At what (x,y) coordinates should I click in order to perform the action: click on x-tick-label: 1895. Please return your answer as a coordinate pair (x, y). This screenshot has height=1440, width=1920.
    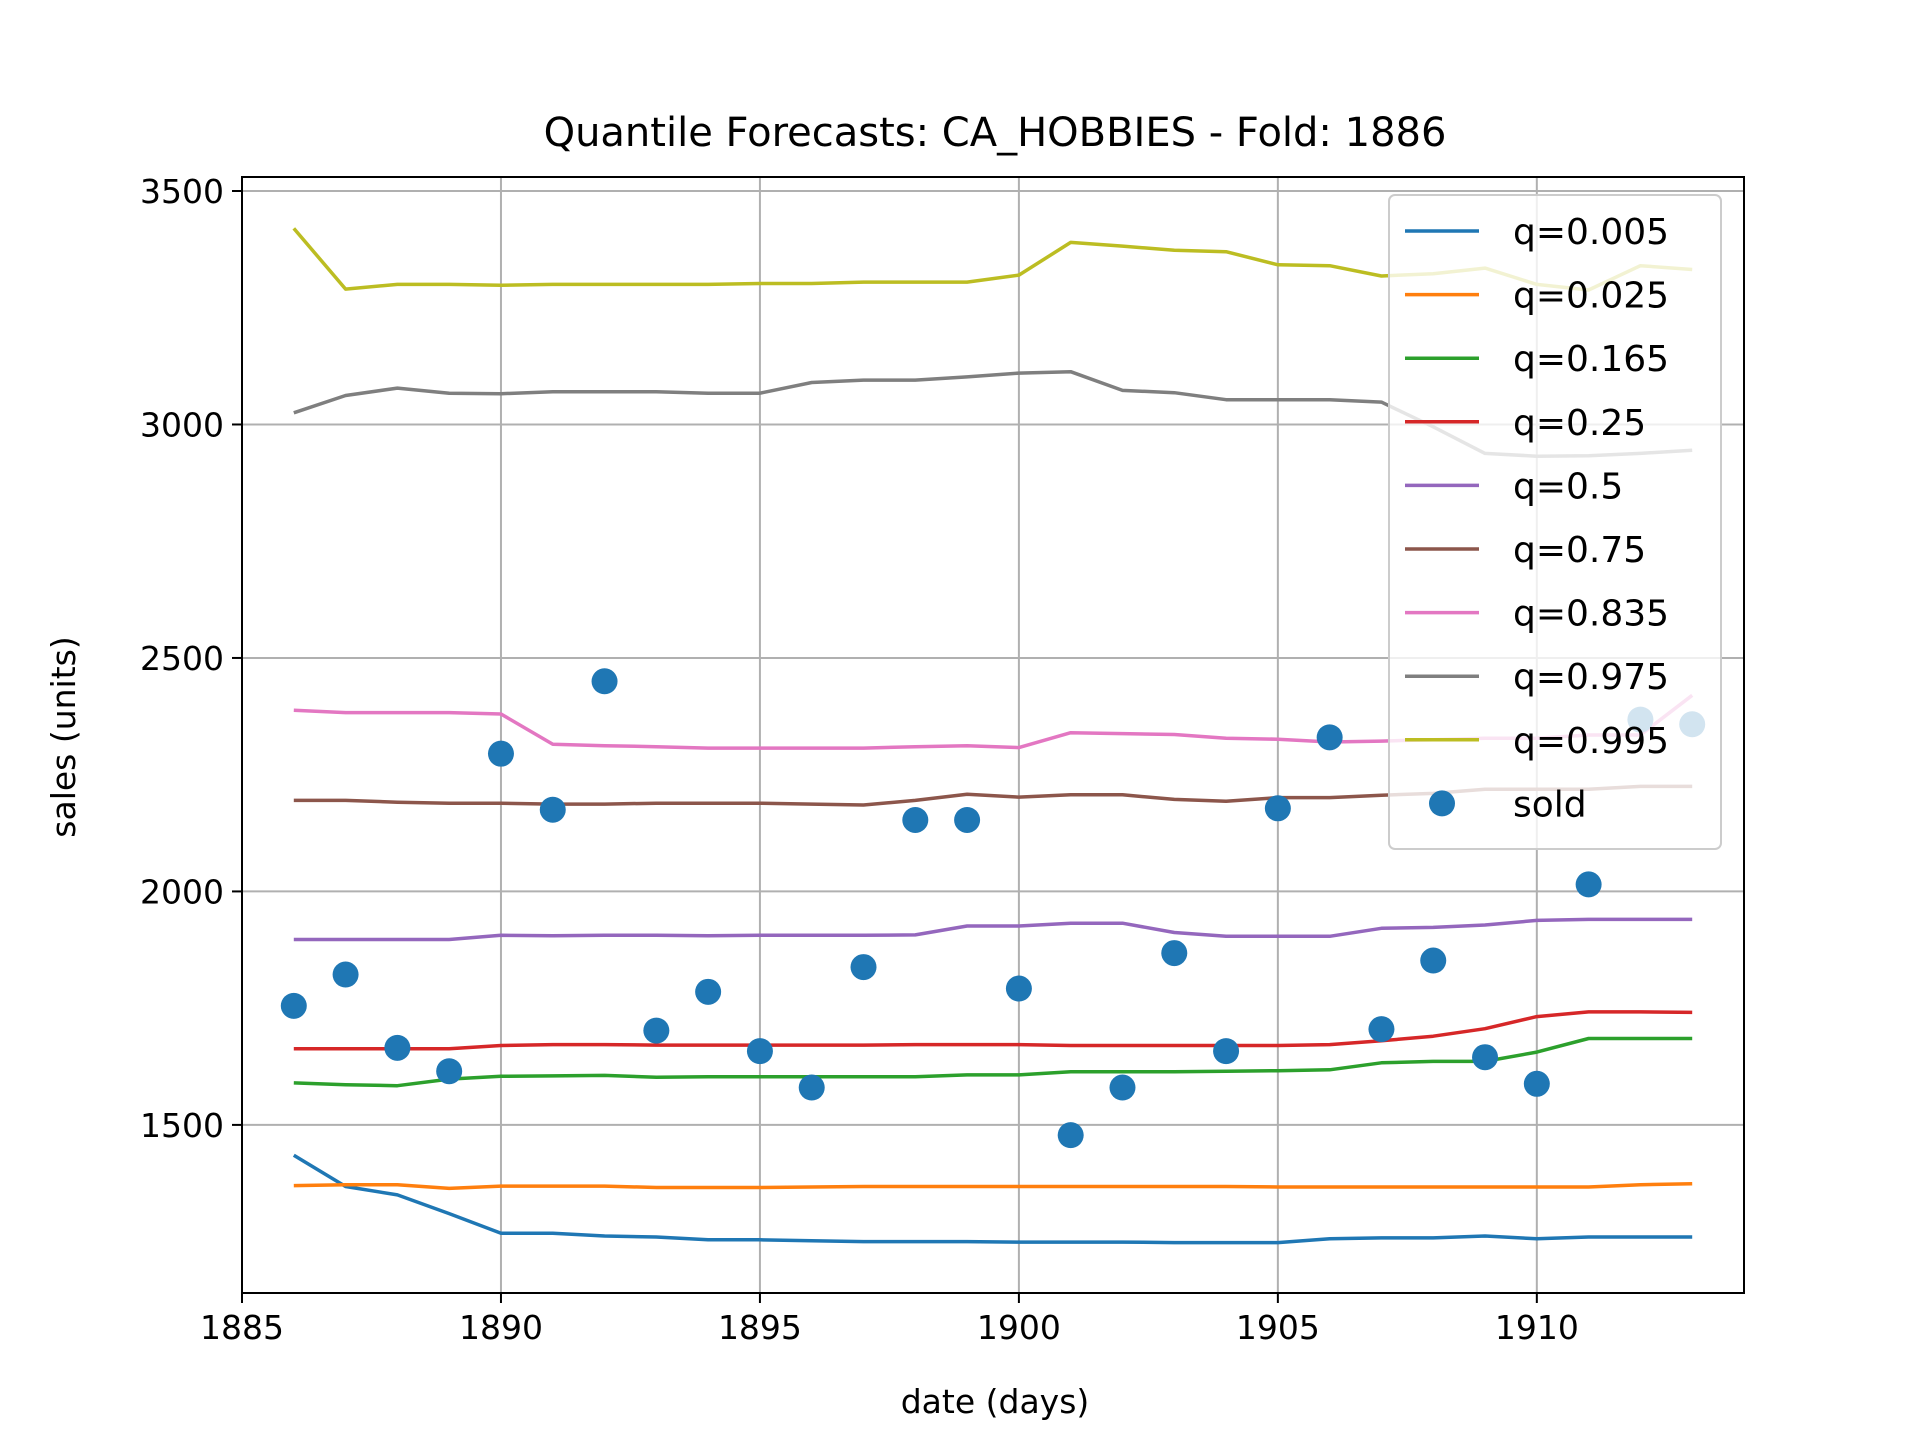
    Looking at the image, I should click on (760, 1327).